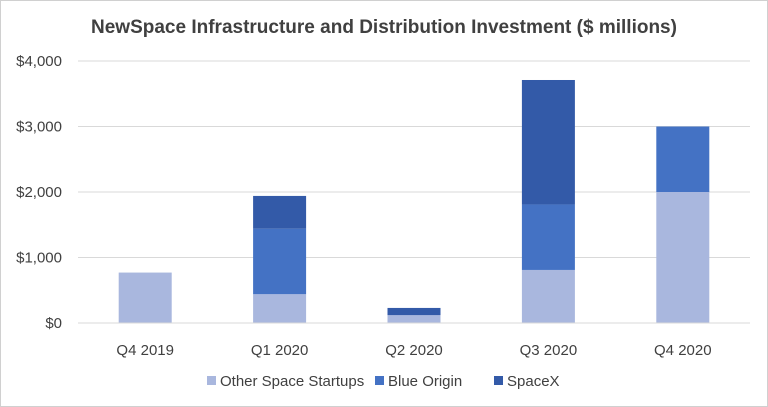 The height and width of the screenshot is (407, 768). I want to click on y-tick-label: $0, so click(53, 323).